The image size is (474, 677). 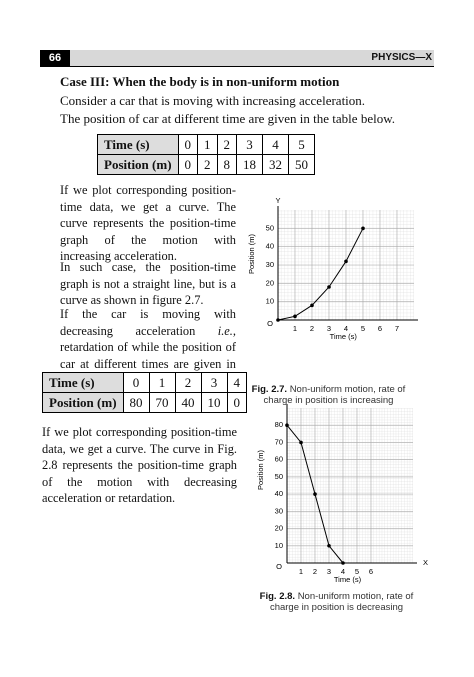 What do you see at coordinates (214, 402) in the screenshot?
I see `table-cell: 10` at bounding box center [214, 402].